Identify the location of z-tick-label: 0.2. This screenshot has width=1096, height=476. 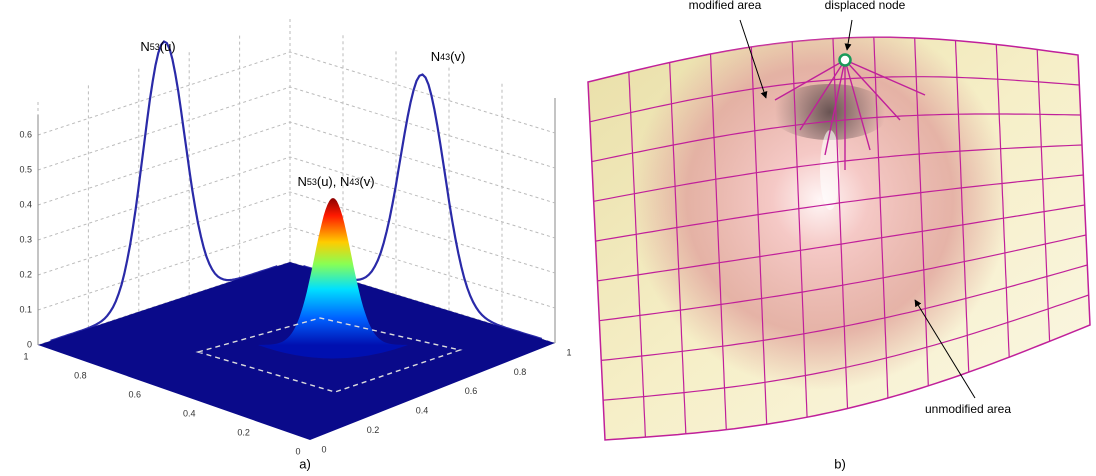
(25, 274).